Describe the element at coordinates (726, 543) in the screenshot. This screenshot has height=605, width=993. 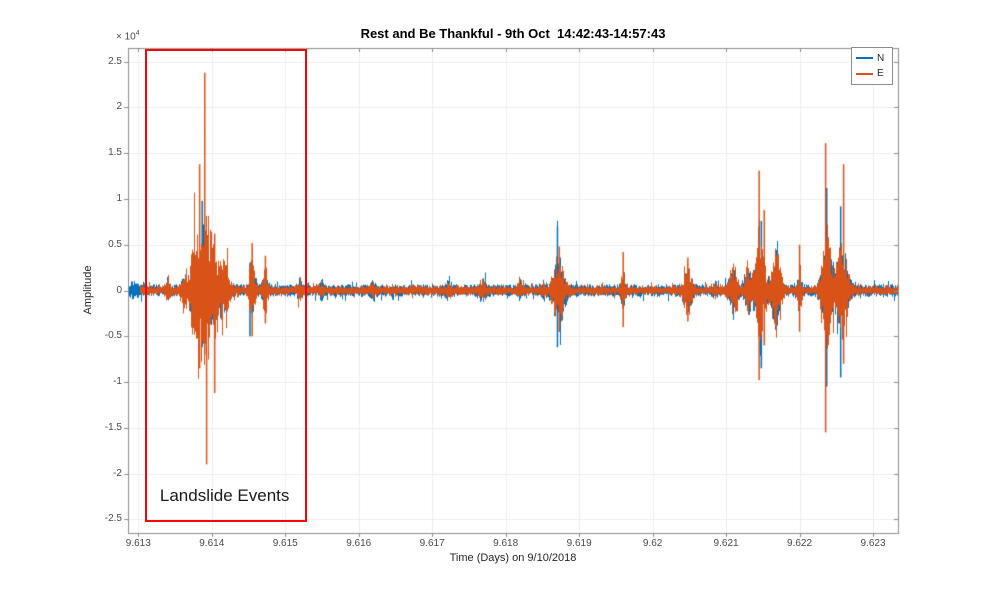
I see `x-tick-label: 9.621` at that location.